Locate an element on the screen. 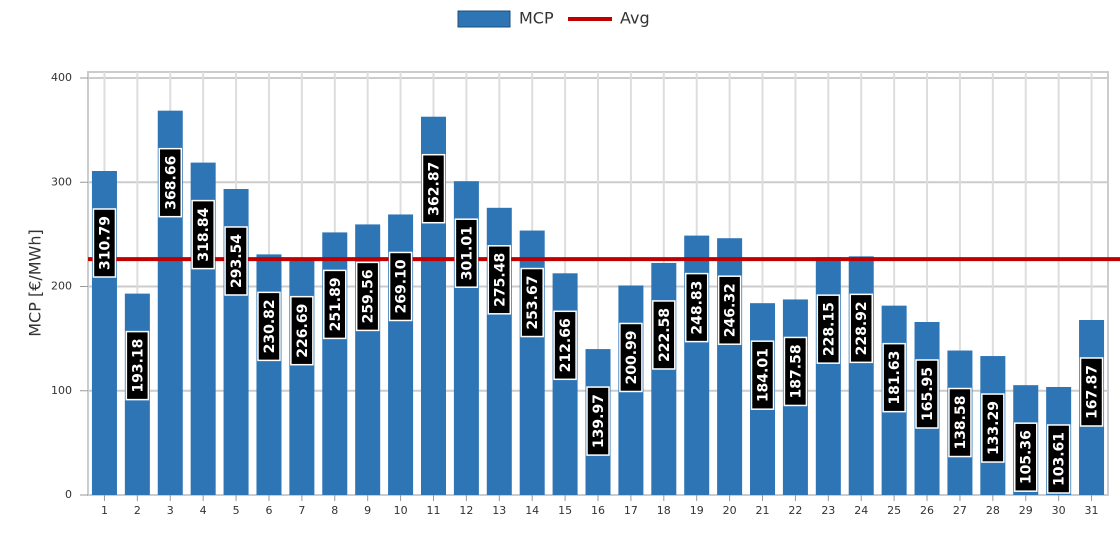 The width and height of the screenshot is (1120, 535). value-label: 187.58 is located at coordinates (795, 371).